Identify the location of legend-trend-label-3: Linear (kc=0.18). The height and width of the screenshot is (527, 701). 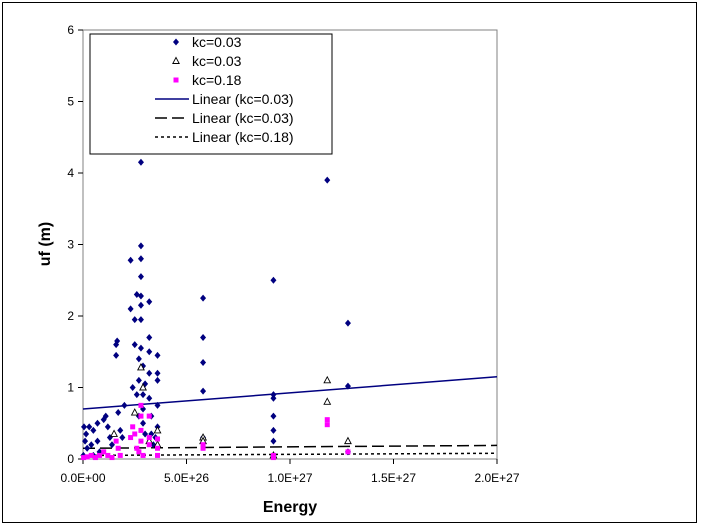
(243, 137).